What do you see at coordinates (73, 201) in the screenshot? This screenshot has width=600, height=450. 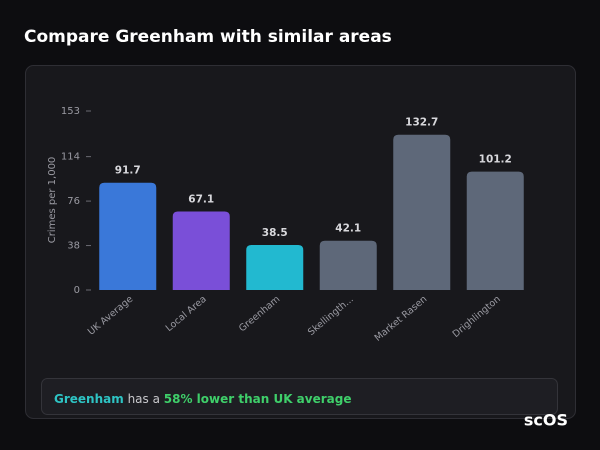 I see `y-tick-label: 76` at bounding box center [73, 201].